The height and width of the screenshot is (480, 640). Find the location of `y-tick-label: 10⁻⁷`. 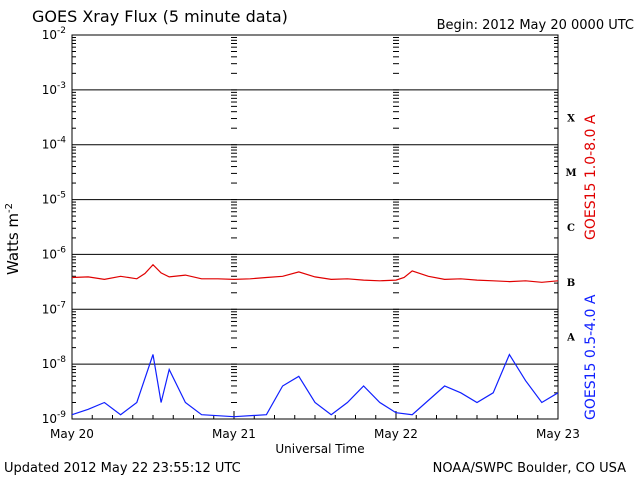

y-tick-label: 10⁻⁷ is located at coordinates (54, 308).